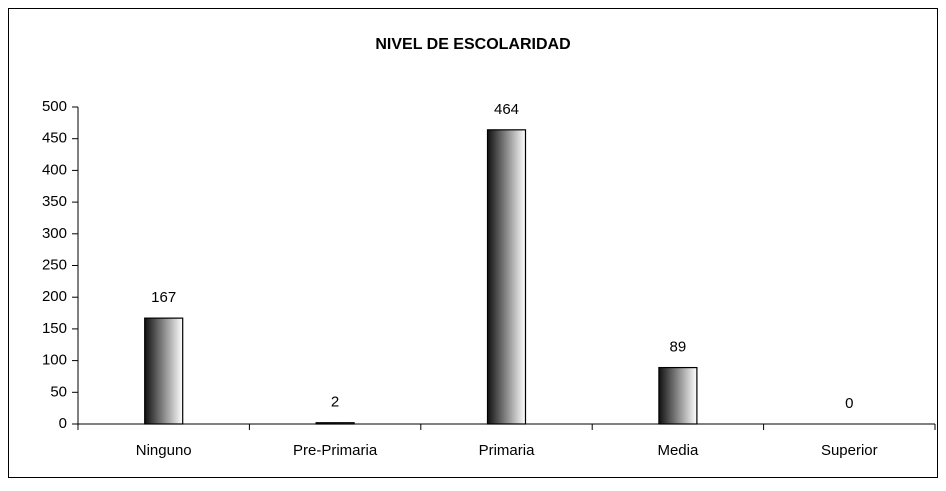  What do you see at coordinates (54, 201) in the screenshot?
I see `y-tick-label: 350` at bounding box center [54, 201].